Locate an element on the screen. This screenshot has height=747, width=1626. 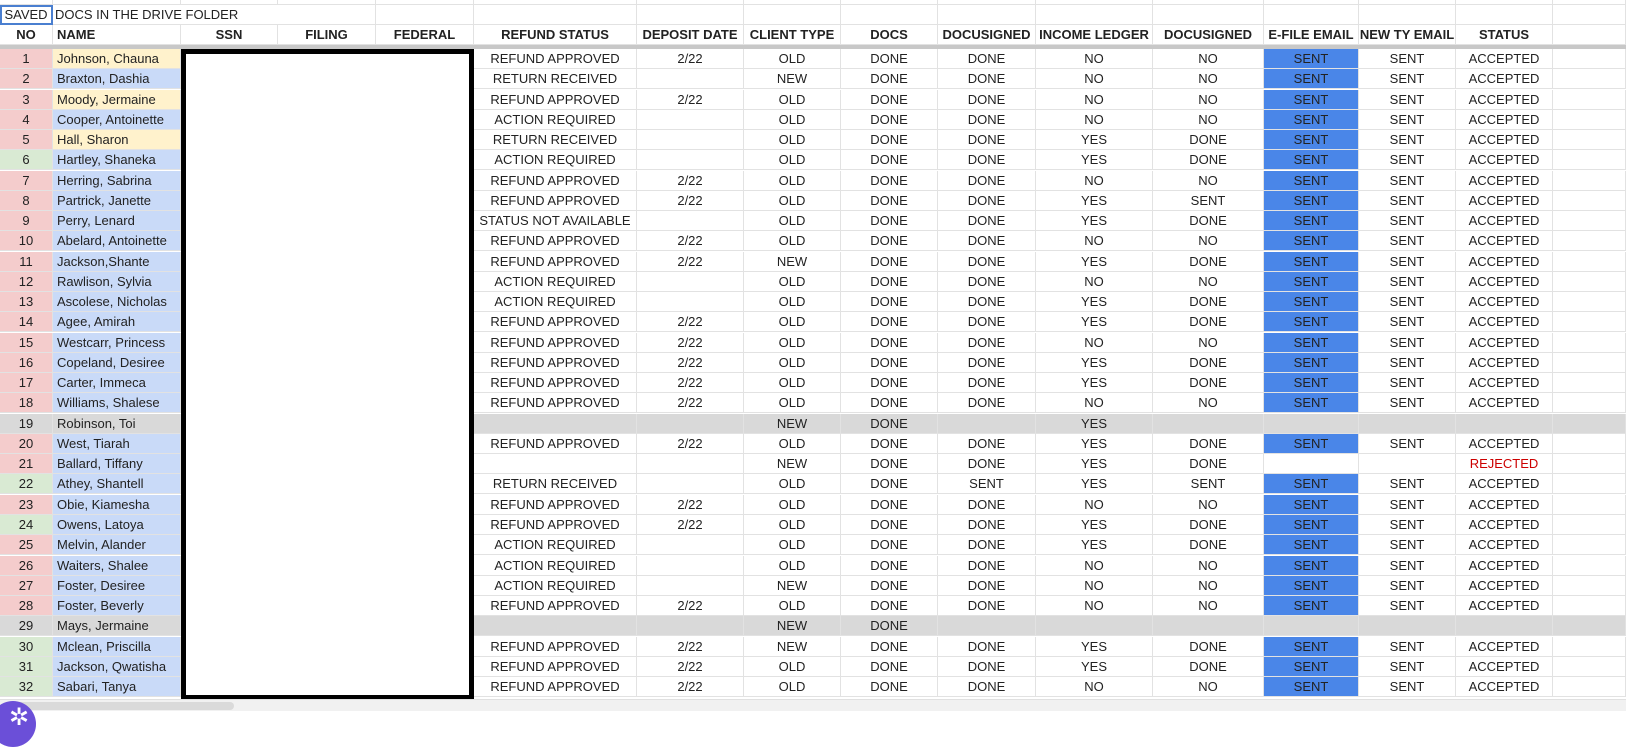
cell-status: REJECTED is located at coordinates (1504, 464).